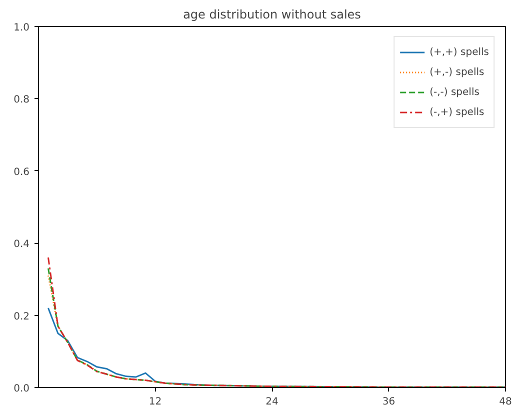 Image resolution: width=515 pixels, height=407 pixels. Describe the element at coordinates (457, 72) in the screenshot. I see `legend-label: (+,-) spells` at that location.